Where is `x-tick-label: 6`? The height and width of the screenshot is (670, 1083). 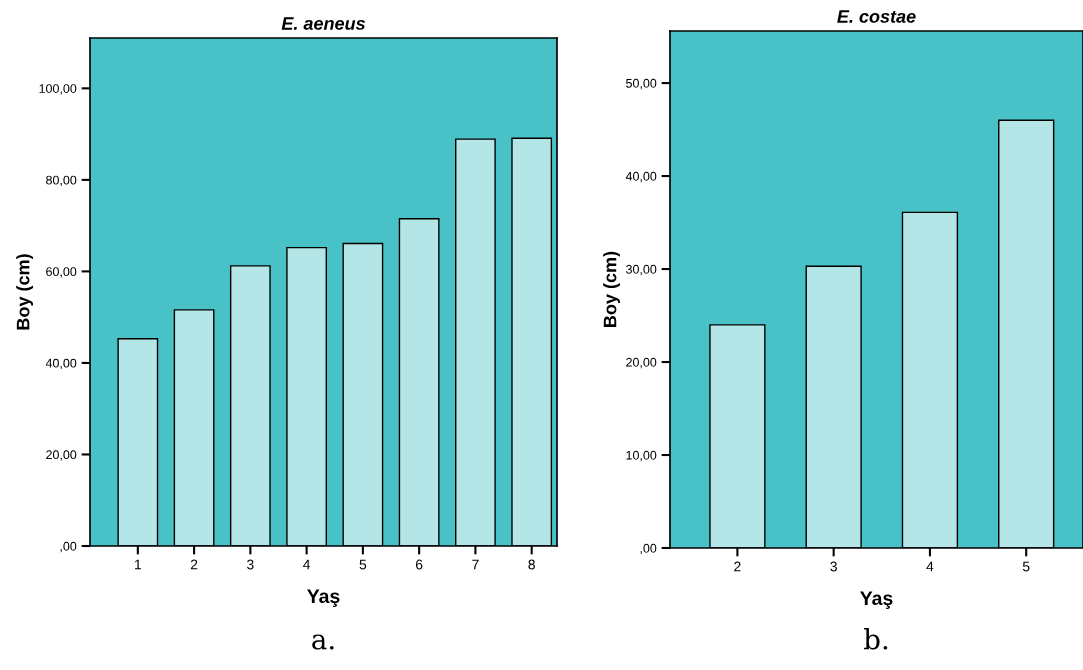 x-tick-label: 6 is located at coordinates (419, 564).